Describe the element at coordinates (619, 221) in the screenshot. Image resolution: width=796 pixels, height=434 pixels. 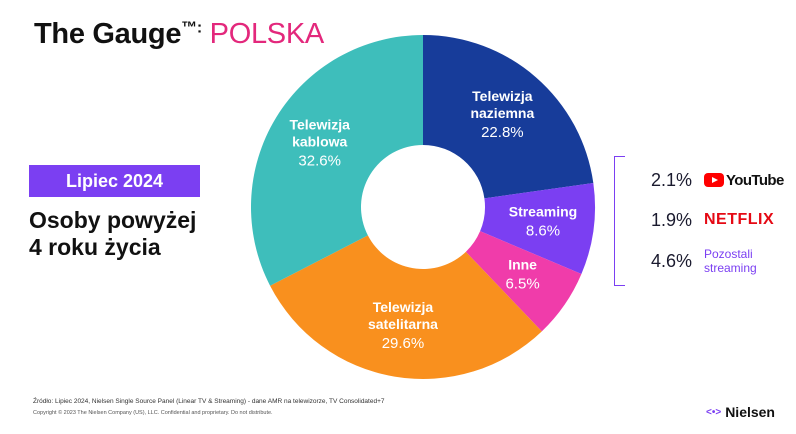
I see `streaming-bracket` at that location.